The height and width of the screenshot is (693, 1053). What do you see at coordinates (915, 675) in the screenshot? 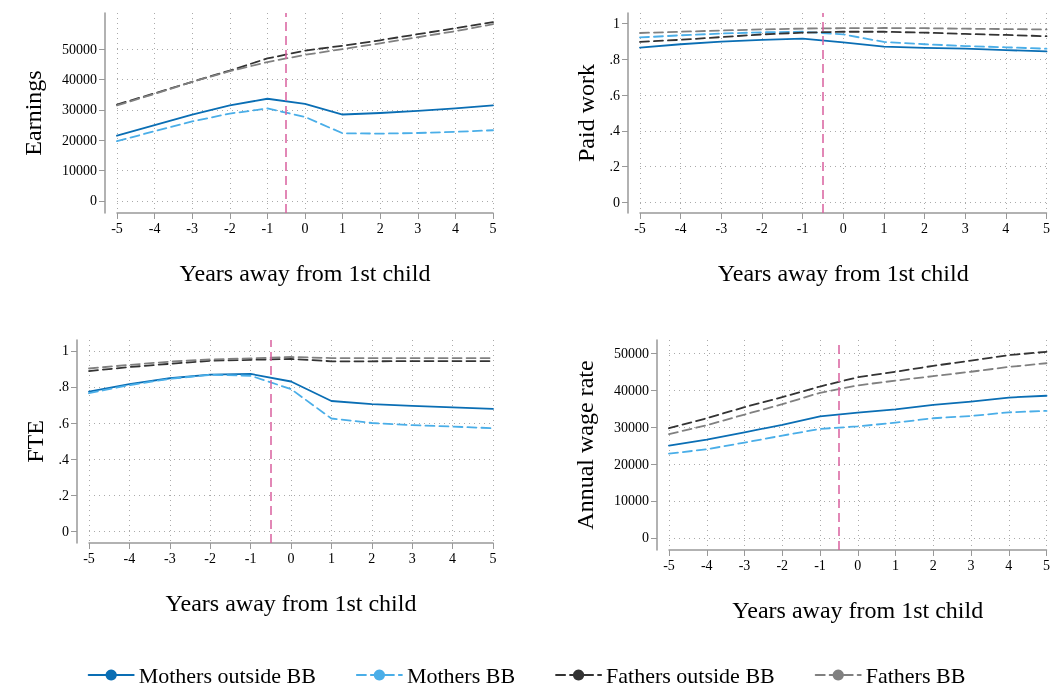
I see `legend-label: Fathers BB` at bounding box center [915, 675].